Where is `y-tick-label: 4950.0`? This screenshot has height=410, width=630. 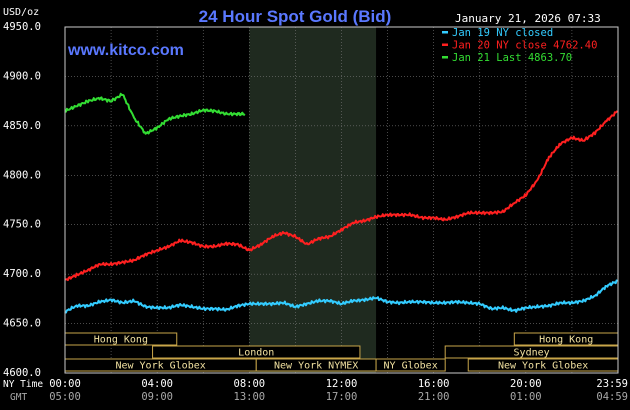 y-tick-label: 4950.0 is located at coordinates (22, 27).